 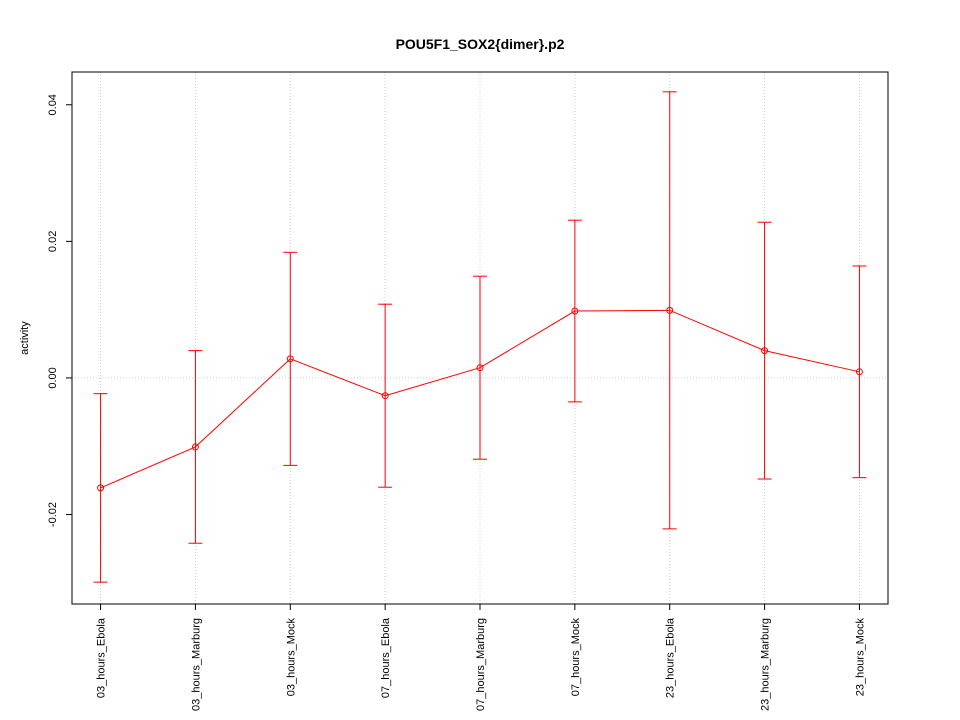 I want to click on x-tick-label: 03_hours_Mock, so click(x=291, y=657).